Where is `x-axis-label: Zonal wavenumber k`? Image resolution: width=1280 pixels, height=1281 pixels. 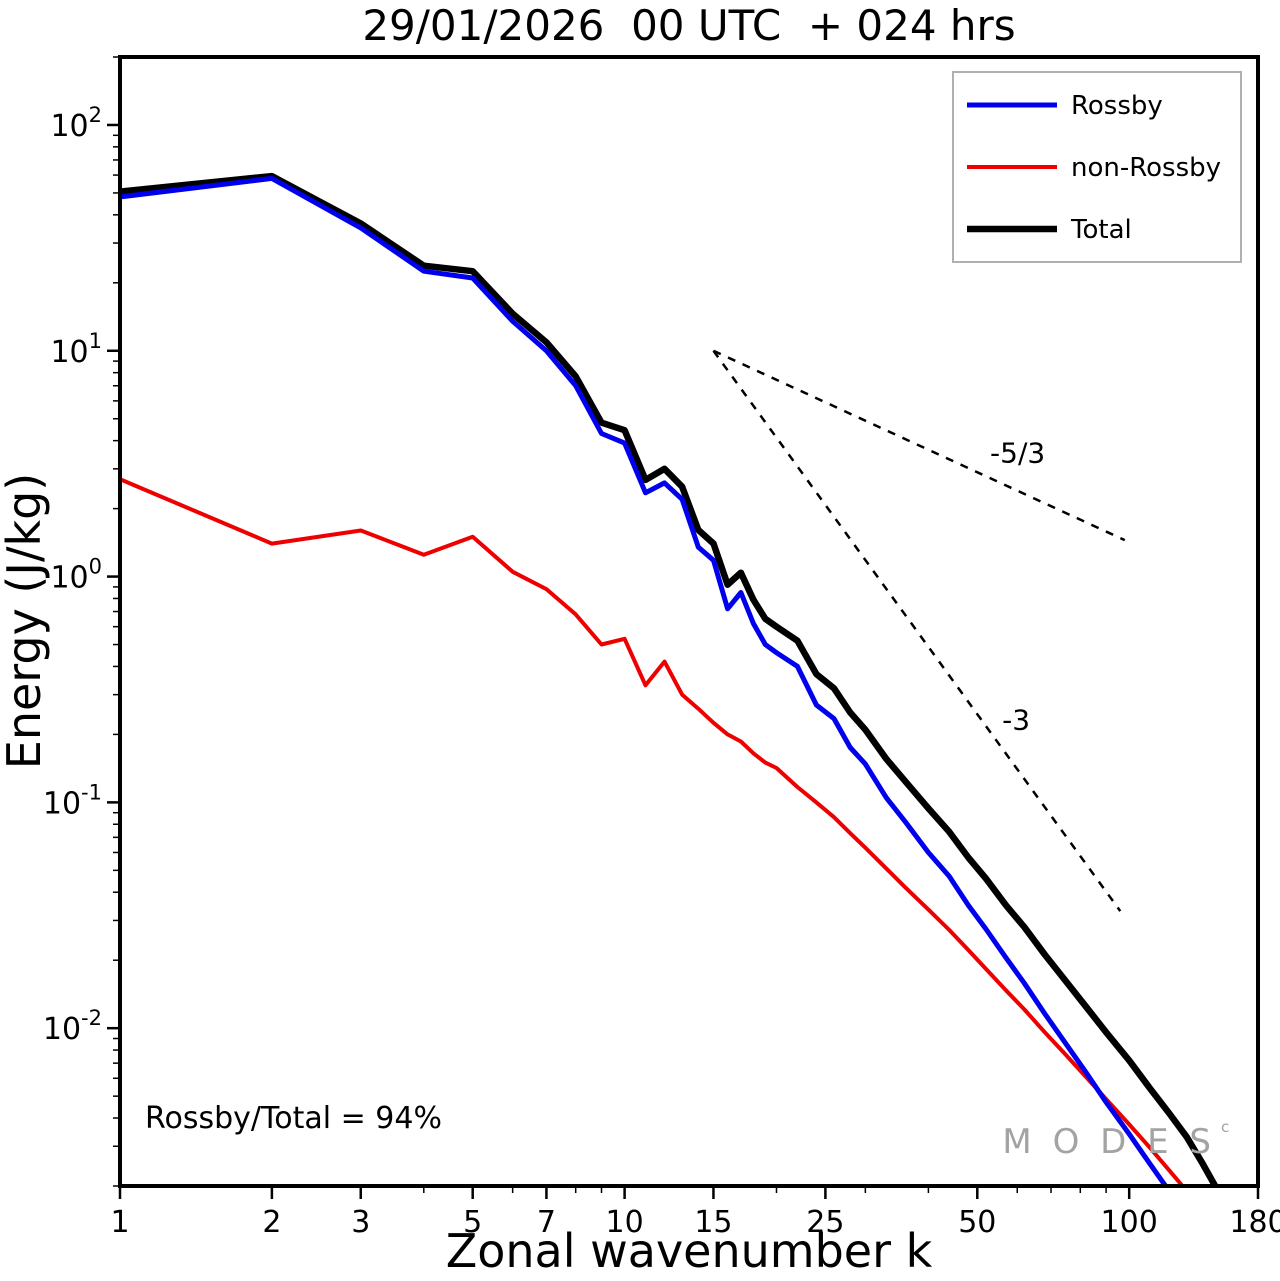
x-axis-label: Zonal wavenumber k is located at coordinates (689, 1251).